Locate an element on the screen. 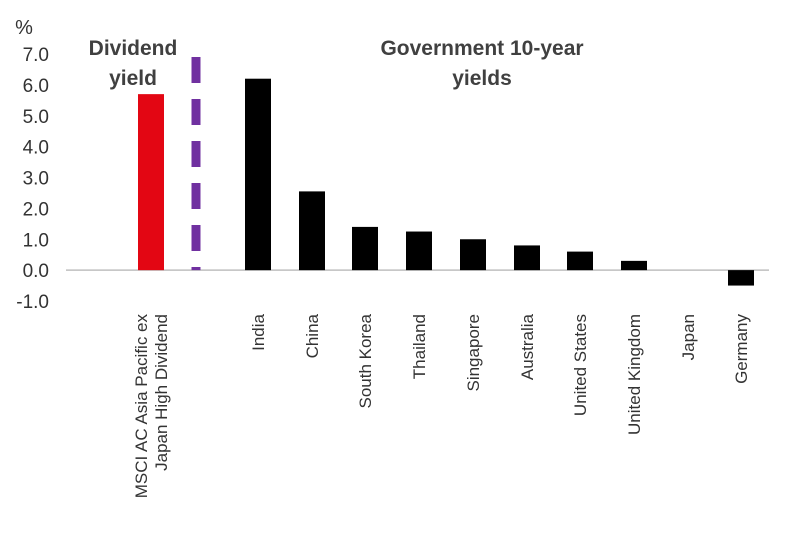 The width and height of the screenshot is (799, 557). y-tick-label: 2.0 is located at coordinates (36, 209).